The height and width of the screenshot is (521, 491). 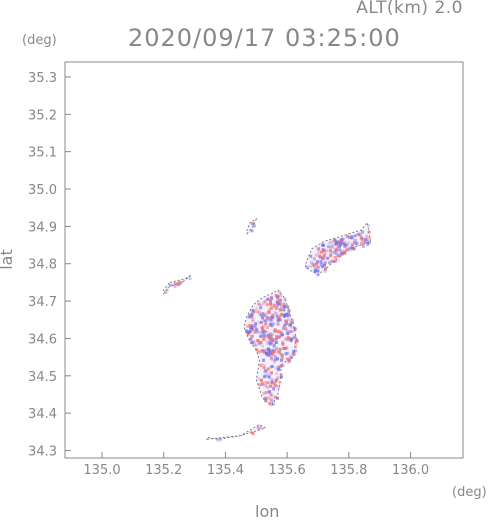 What do you see at coordinates (236, 431) in the screenshot?
I see `echo-region` at bounding box center [236, 431].